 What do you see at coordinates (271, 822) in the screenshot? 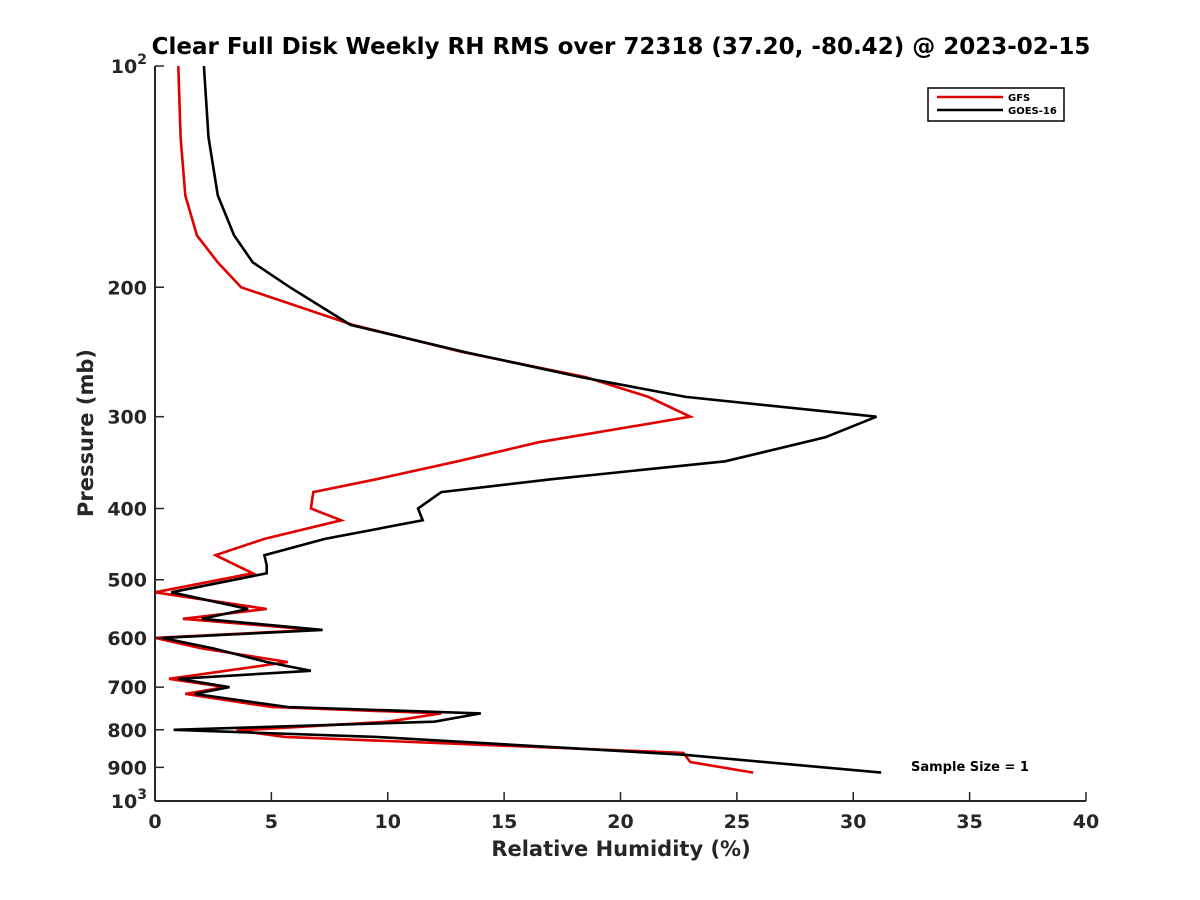
I see `x-tick-label: 5` at bounding box center [271, 822].